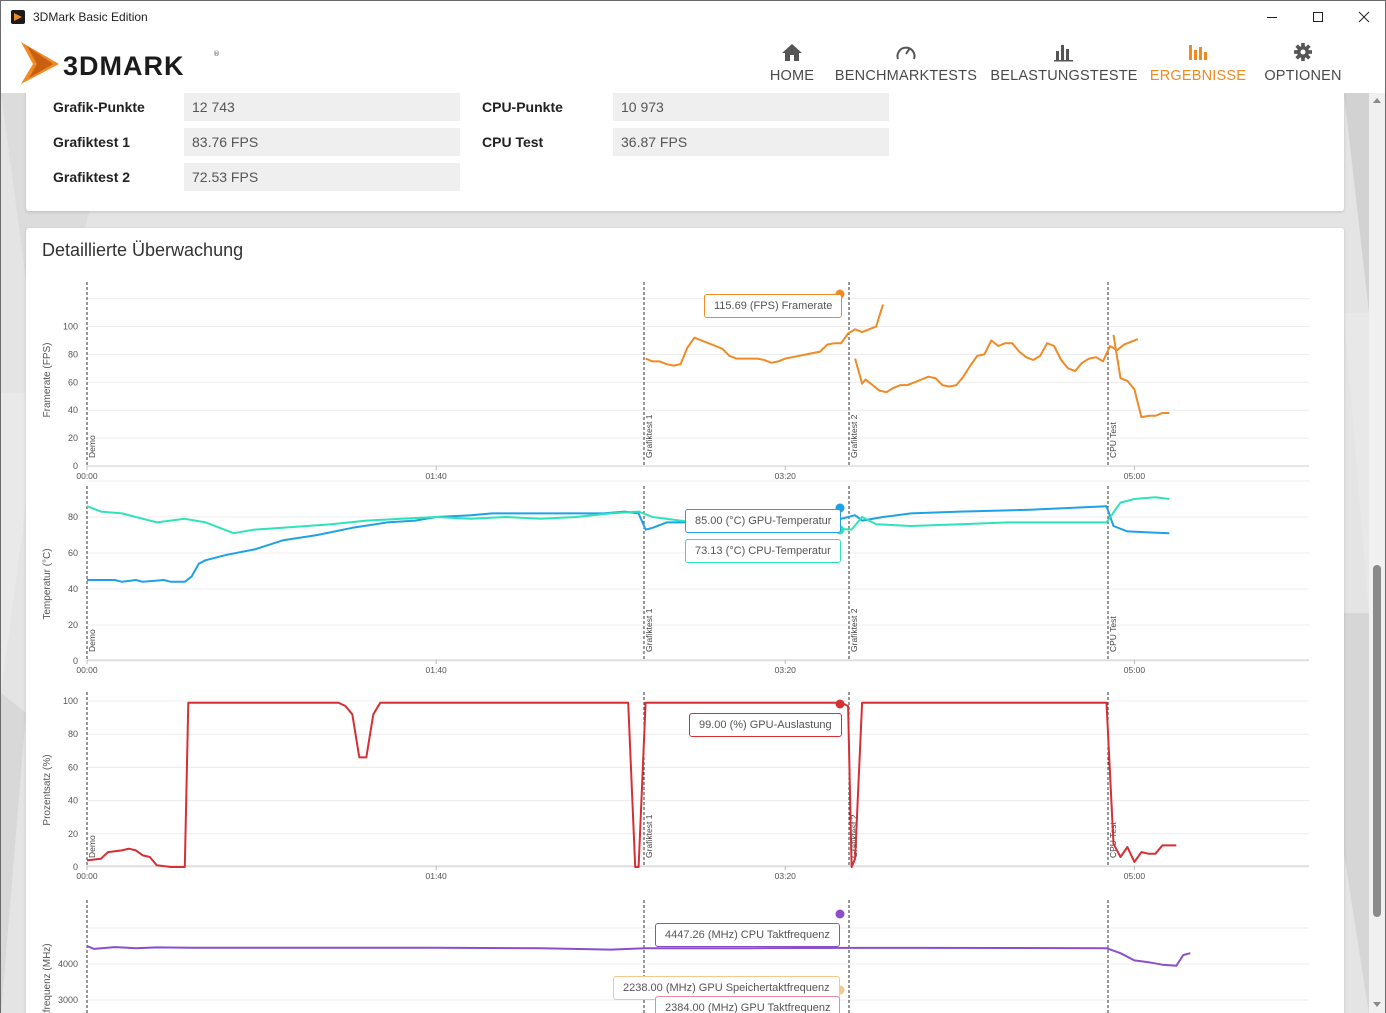 This screenshot has height=1013, width=1386. What do you see at coordinates (1198, 52) in the screenshot?
I see `results-chart-icon` at bounding box center [1198, 52].